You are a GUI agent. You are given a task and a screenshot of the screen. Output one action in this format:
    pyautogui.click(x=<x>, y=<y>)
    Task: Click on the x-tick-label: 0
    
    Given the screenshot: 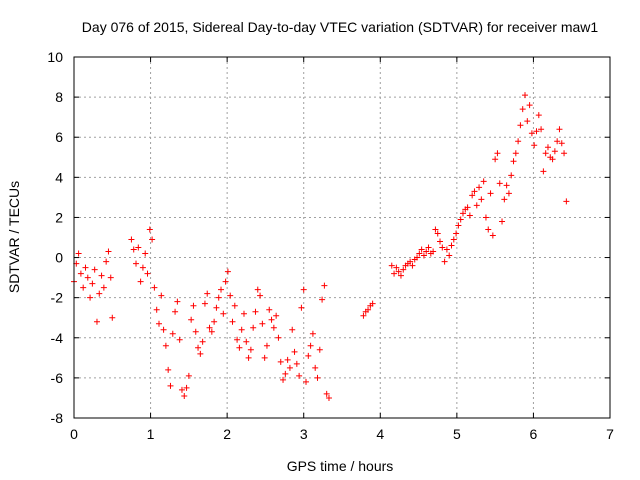 What is the action you would take?
    pyautogui.click(x=74, y=434)
    